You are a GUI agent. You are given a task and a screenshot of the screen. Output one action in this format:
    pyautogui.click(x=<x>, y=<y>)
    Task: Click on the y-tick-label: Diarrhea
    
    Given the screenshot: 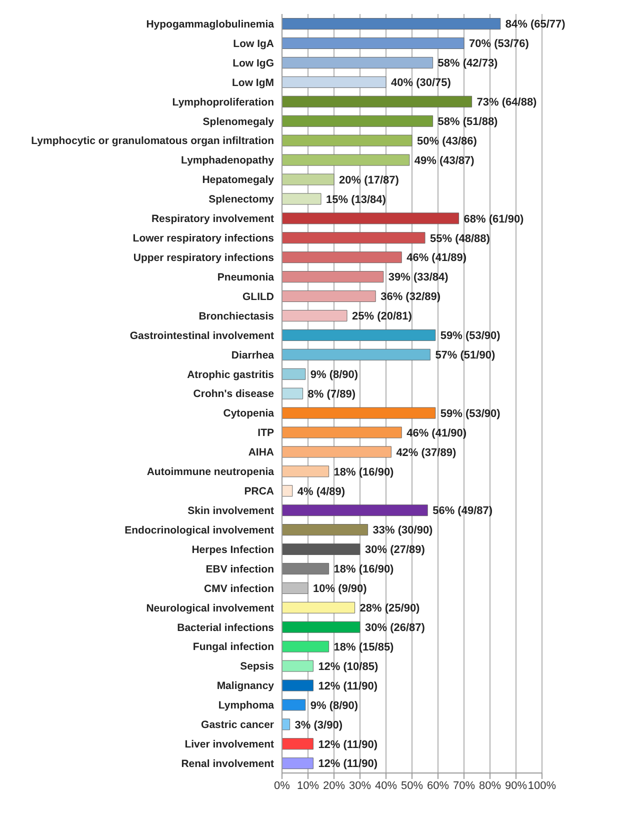 What is the action you would take?
    pyautogui.click(x=252, y=355)
    